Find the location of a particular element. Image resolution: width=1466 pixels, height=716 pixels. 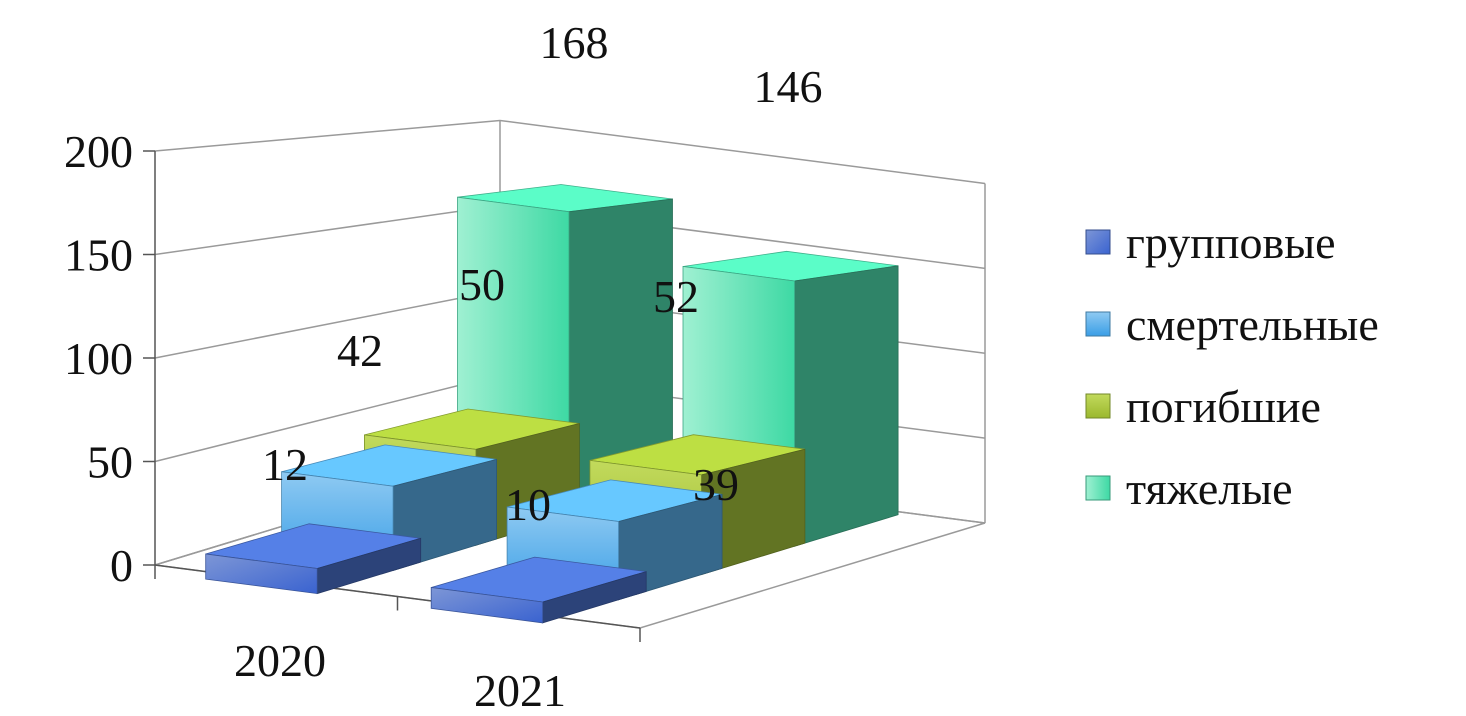

data-label: 39 is located at coordinates (716, 484).